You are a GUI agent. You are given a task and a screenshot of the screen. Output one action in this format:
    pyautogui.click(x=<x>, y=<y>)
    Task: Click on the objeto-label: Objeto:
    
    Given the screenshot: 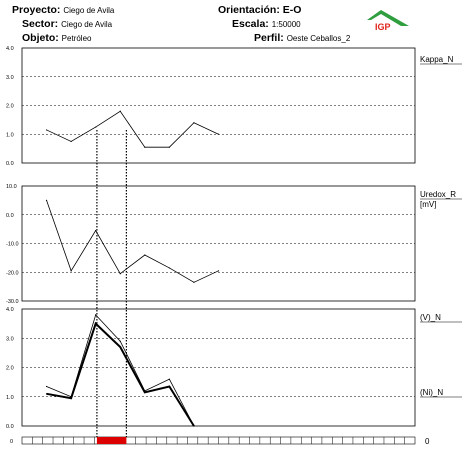 What is the action you would take?
    pyautogui.click(x=40, y=38)
    